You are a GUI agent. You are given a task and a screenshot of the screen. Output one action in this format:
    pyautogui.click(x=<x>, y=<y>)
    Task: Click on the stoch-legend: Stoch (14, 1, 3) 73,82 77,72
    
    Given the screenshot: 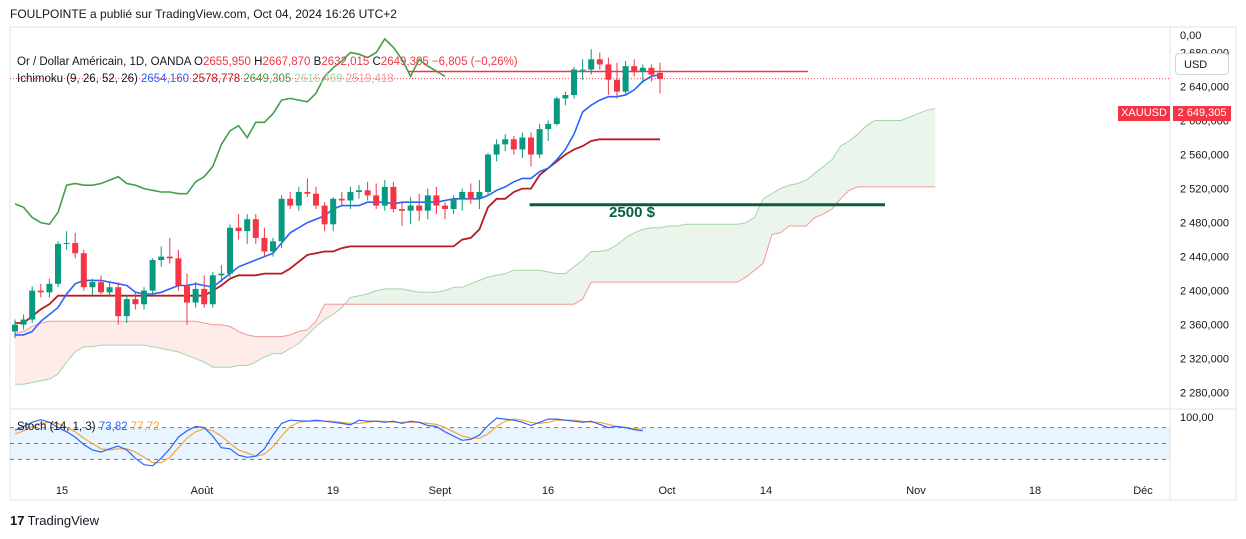 What is the action you would take?
    pyautogui.click(x=88, y=427)
    